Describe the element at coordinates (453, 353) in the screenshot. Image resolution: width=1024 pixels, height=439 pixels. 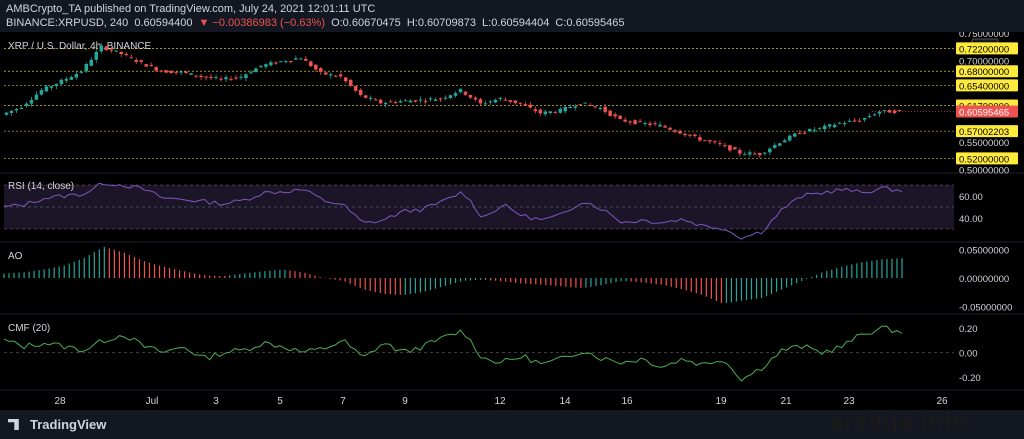
I see `cmf-line` at that location.